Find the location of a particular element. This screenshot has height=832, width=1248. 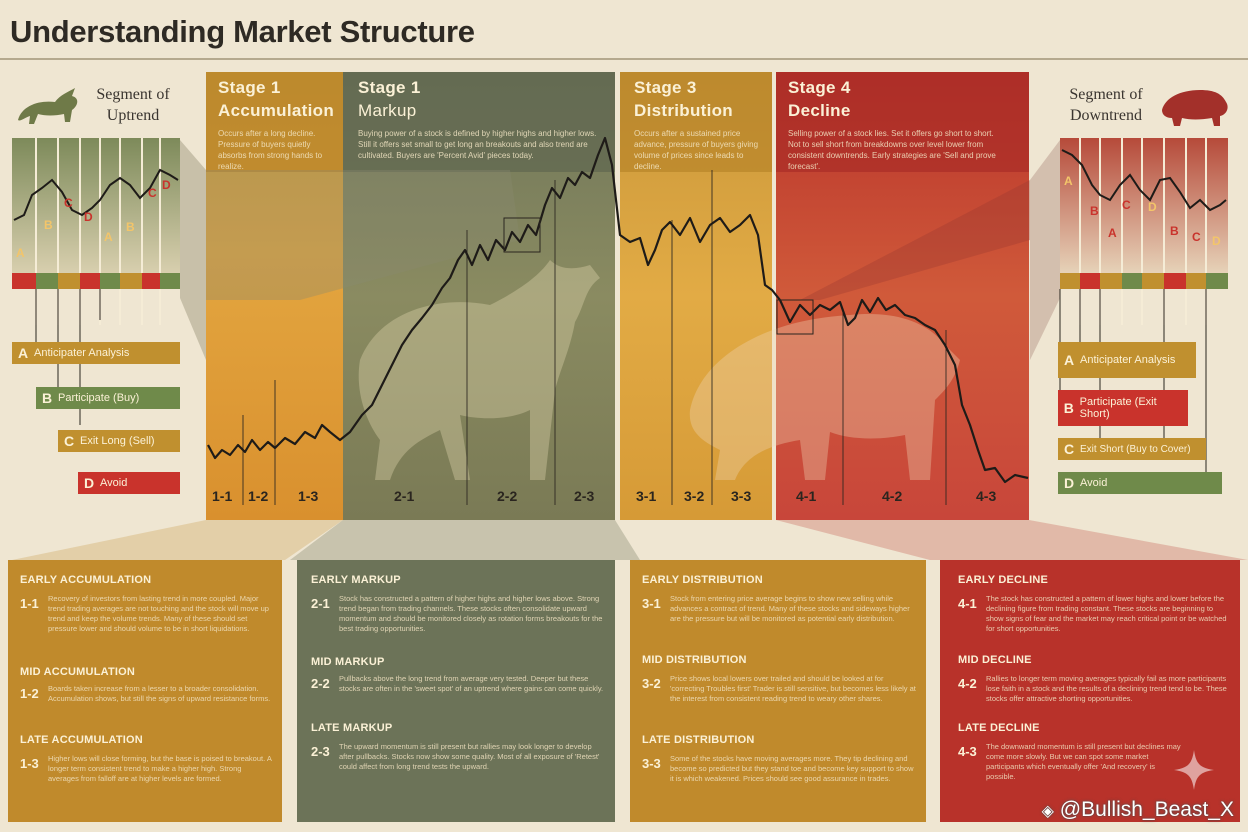

panel-number: 1-3 is located at coordinates (29, 763).